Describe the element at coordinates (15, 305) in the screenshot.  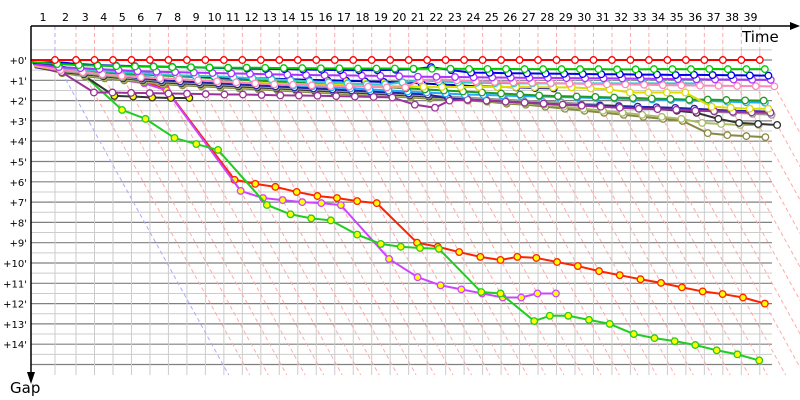
I see `y-tick-label: +12'` at that location.